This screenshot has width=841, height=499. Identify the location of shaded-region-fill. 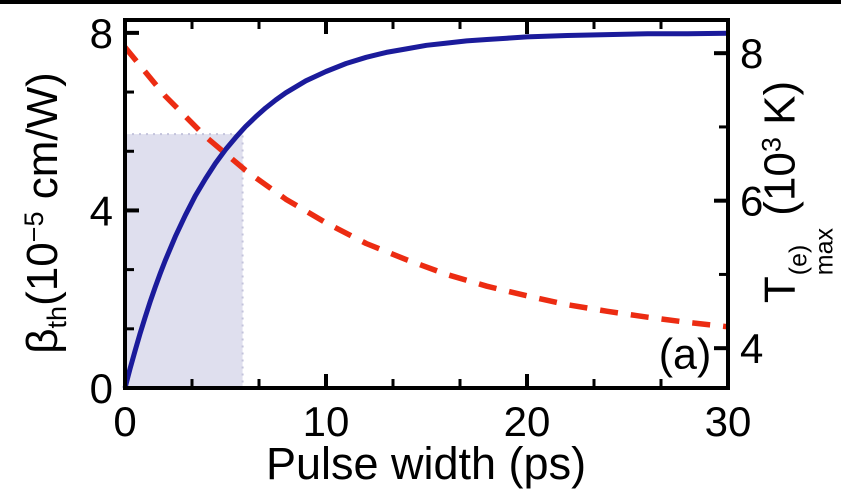
(184, 261).